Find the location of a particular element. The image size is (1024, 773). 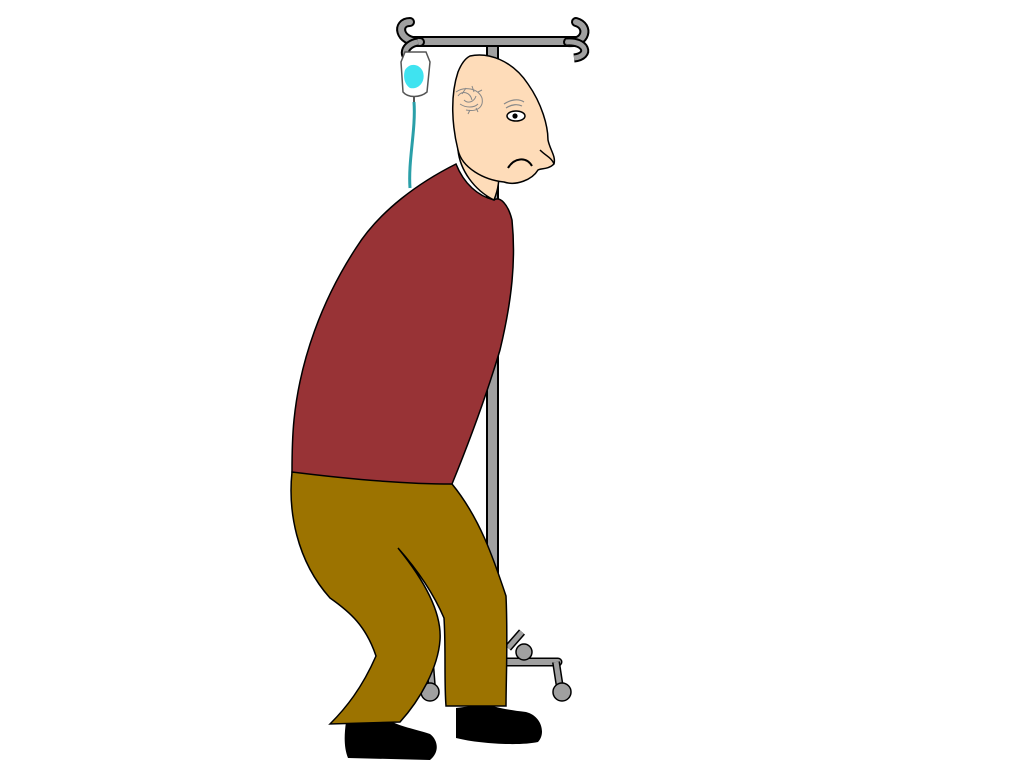

shoes is located at coordinates (443, 732).